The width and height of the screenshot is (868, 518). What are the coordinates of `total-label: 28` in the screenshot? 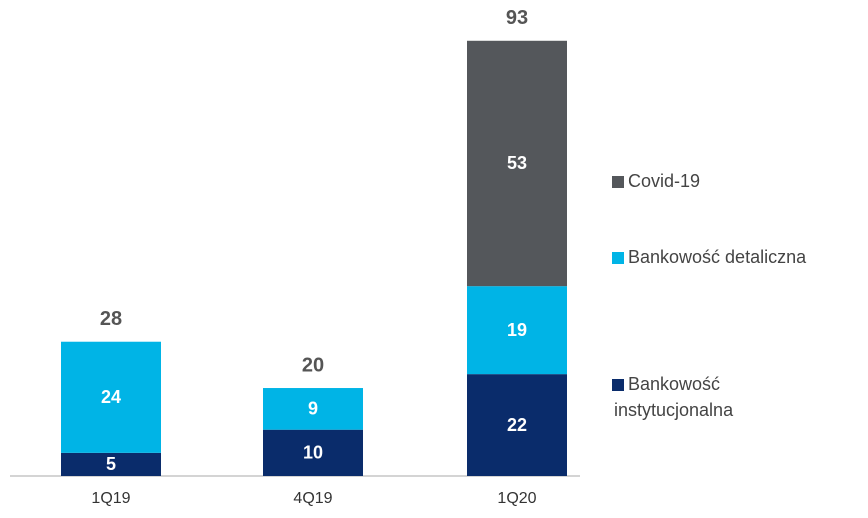 It's located at (111, 319).